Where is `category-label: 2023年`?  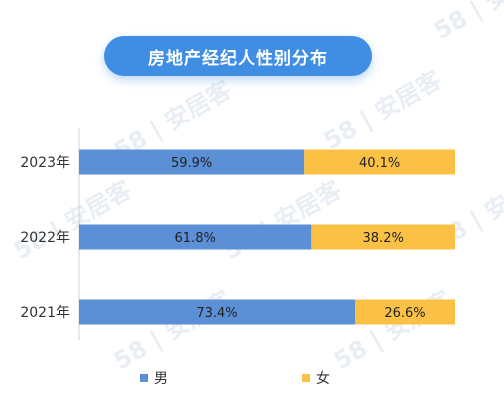
category-label: 2023年 is located at coordinates (45, 163).